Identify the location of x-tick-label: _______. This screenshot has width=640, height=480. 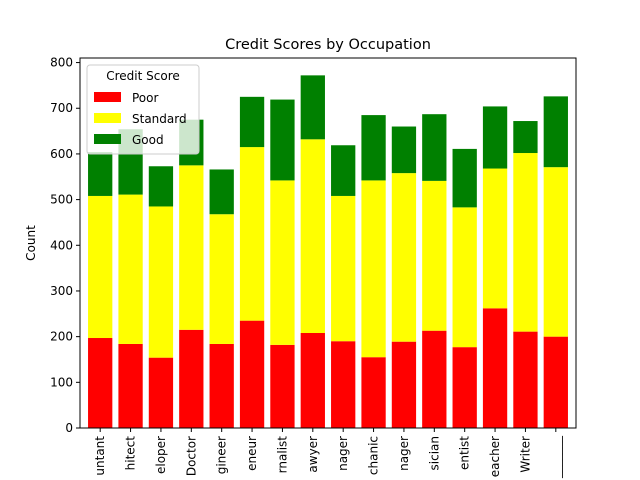
(556, 457).